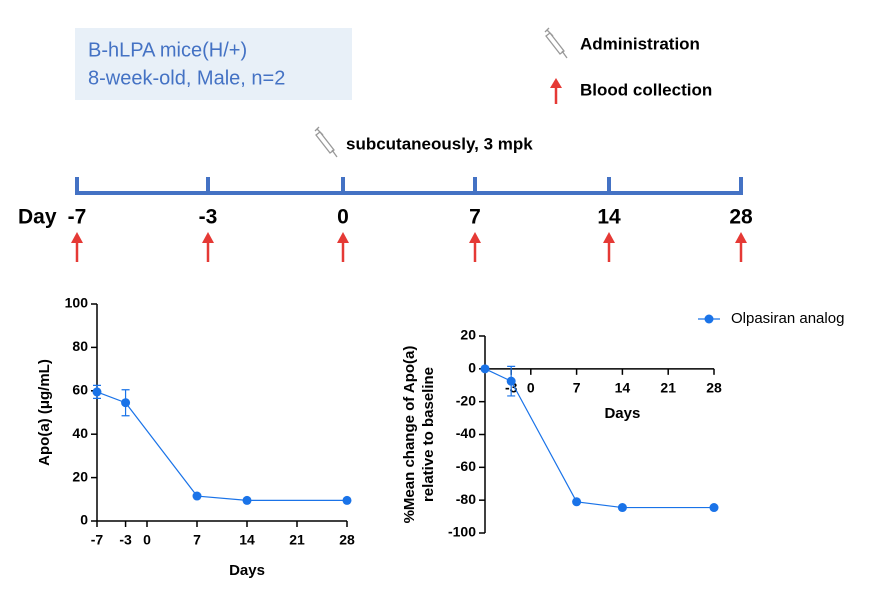  What do you see at coordinates (186, 78) in the screenshot?
I see `info-line: 8-week-old, Male, n=2` at bounding box center [186, 78].